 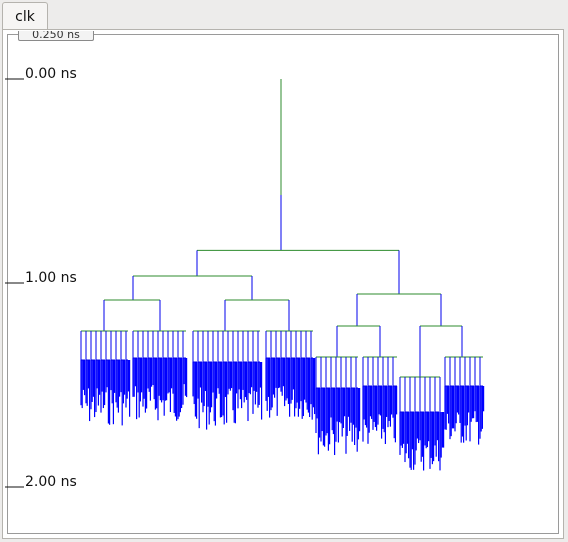 I want to click on delay-scale-button: 0.250 ns, so click(x=56, y=36).